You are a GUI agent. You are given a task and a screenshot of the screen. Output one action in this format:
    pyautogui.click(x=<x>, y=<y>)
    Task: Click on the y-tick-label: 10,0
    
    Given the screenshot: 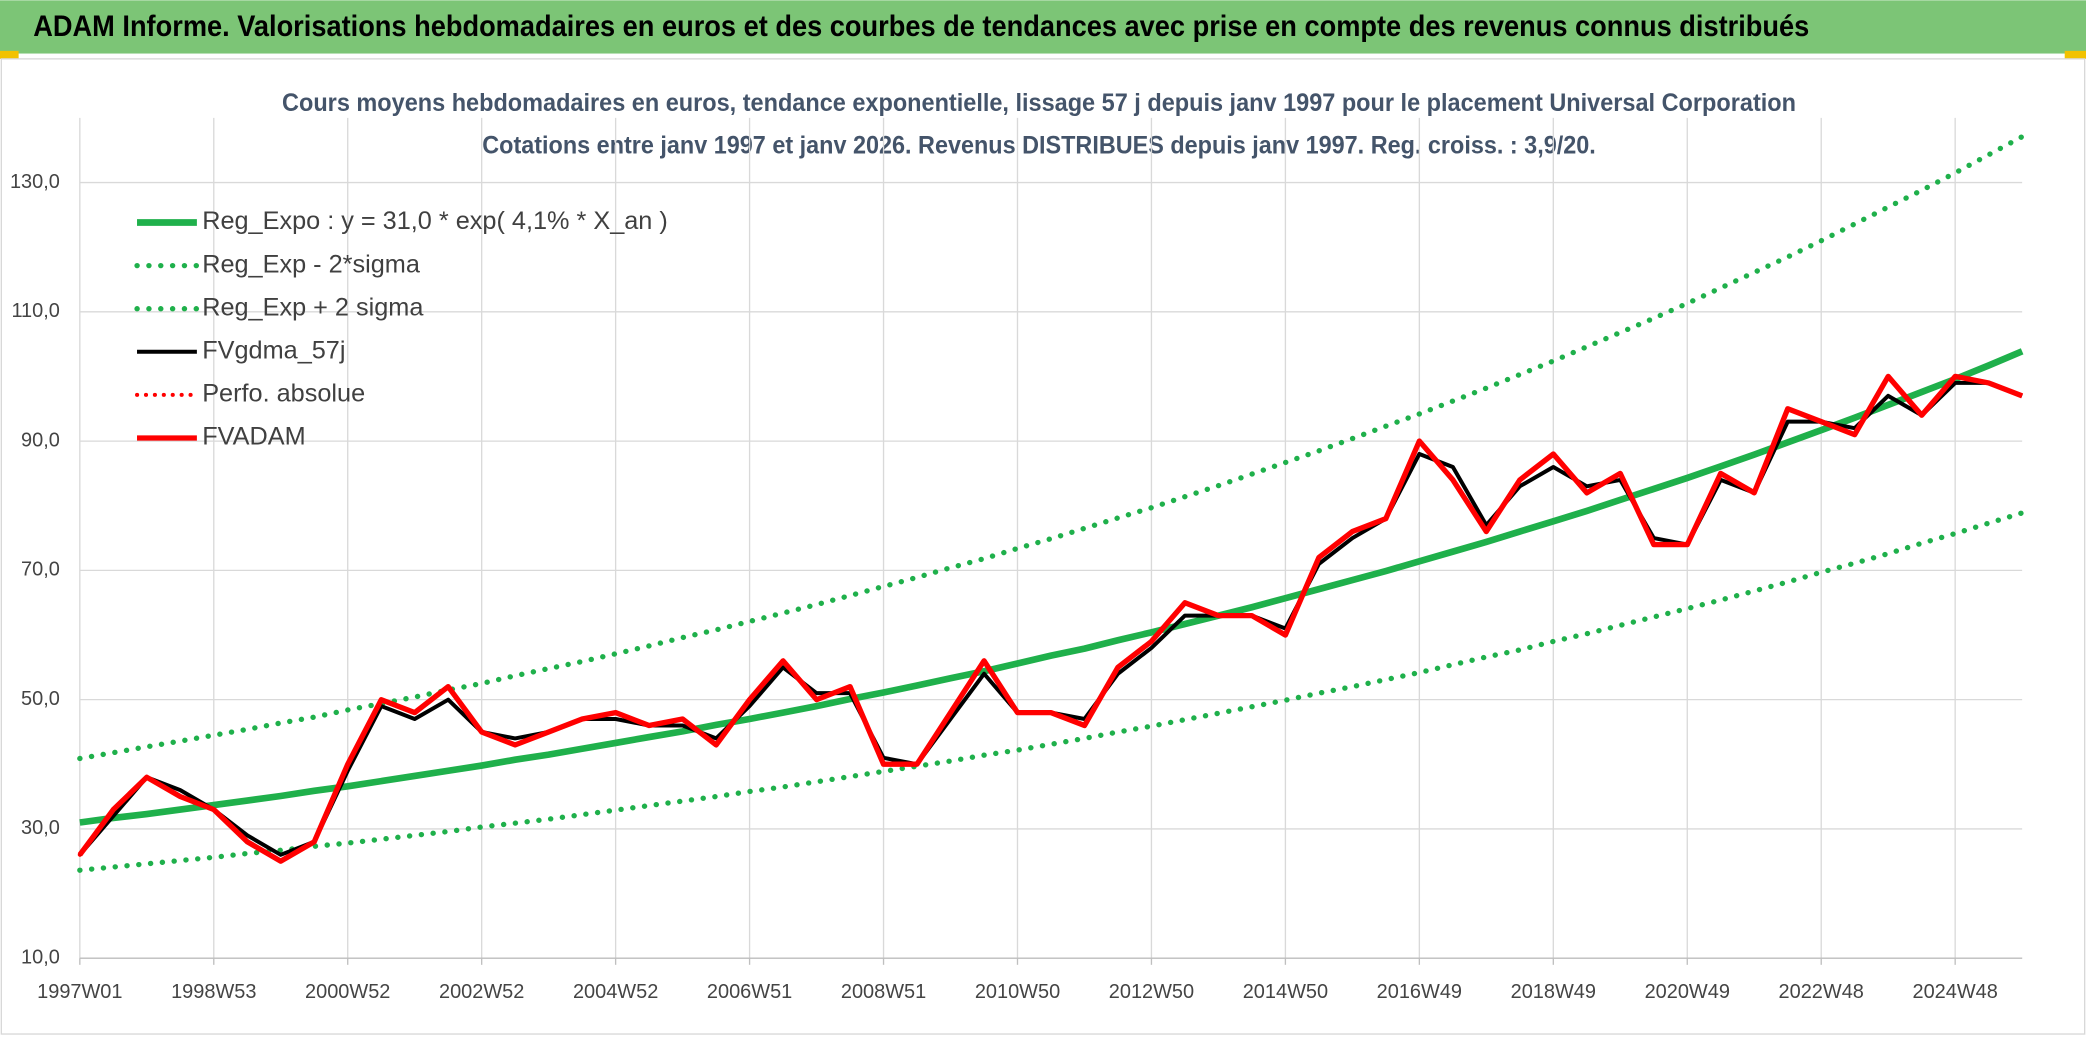 What is the action you would take?
    pyautogui.click(x=40, y=957)
    